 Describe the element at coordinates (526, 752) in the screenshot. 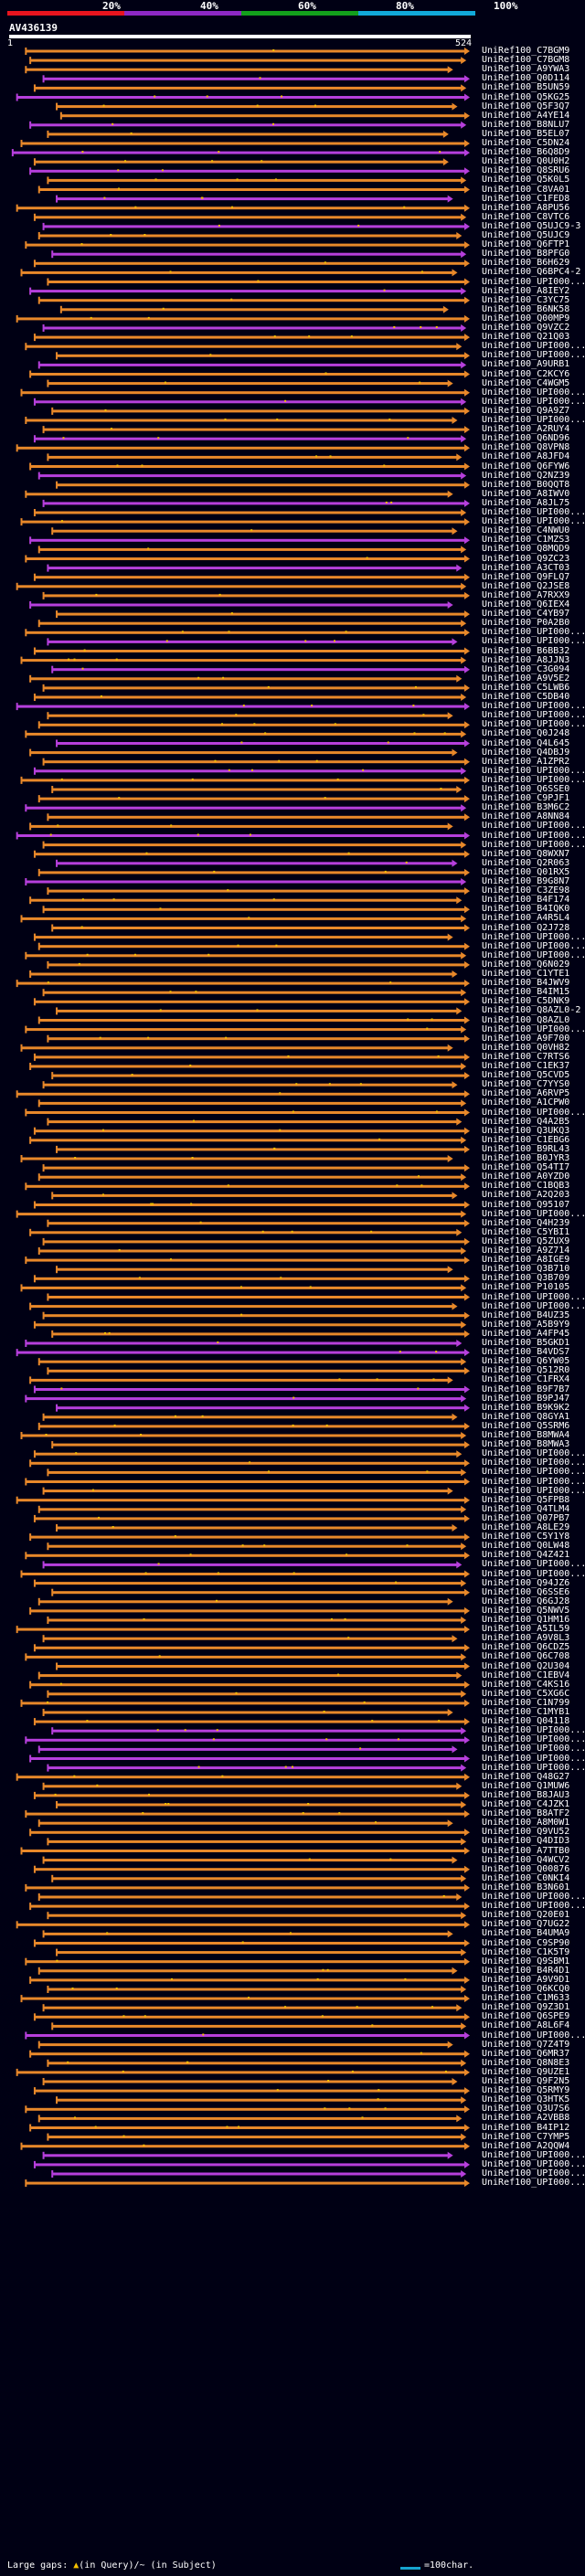

I see `hit-label: UniRef100_Q4DBJ9` at that location.